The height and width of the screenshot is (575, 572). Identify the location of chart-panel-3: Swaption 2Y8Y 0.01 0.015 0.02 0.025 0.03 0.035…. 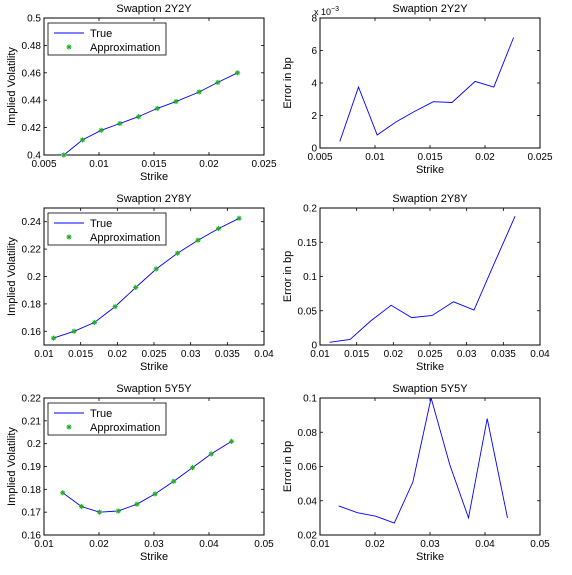
(140, 283).